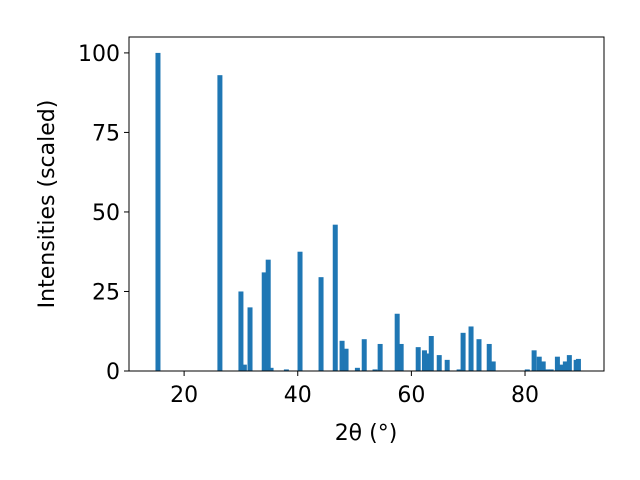 Image resolution: width=640 pixels, height=480 pixels. Describe the element at coordinates (106, 292) in the screenshot. I see `y-tick-label: 25` at that location.